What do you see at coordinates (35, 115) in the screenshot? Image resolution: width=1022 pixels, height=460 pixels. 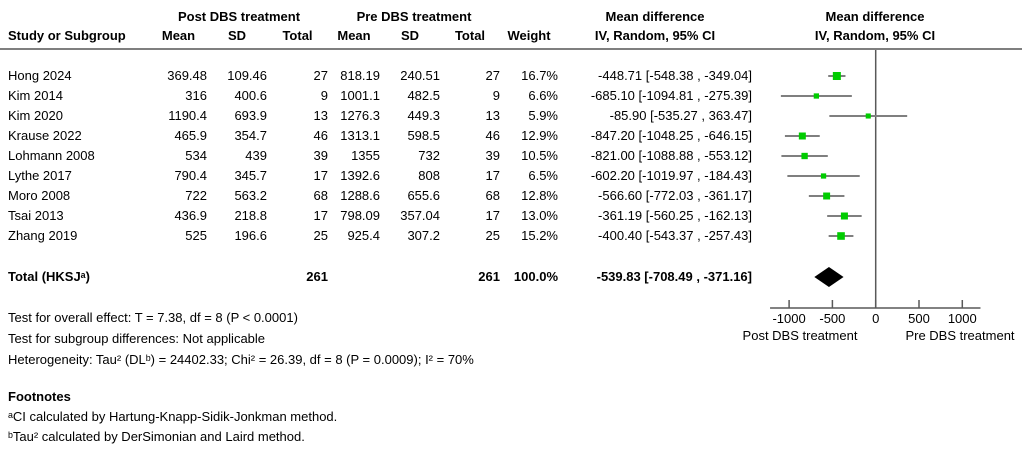 I see `study-name: Kim 2020` at bounding box center [35, 115].